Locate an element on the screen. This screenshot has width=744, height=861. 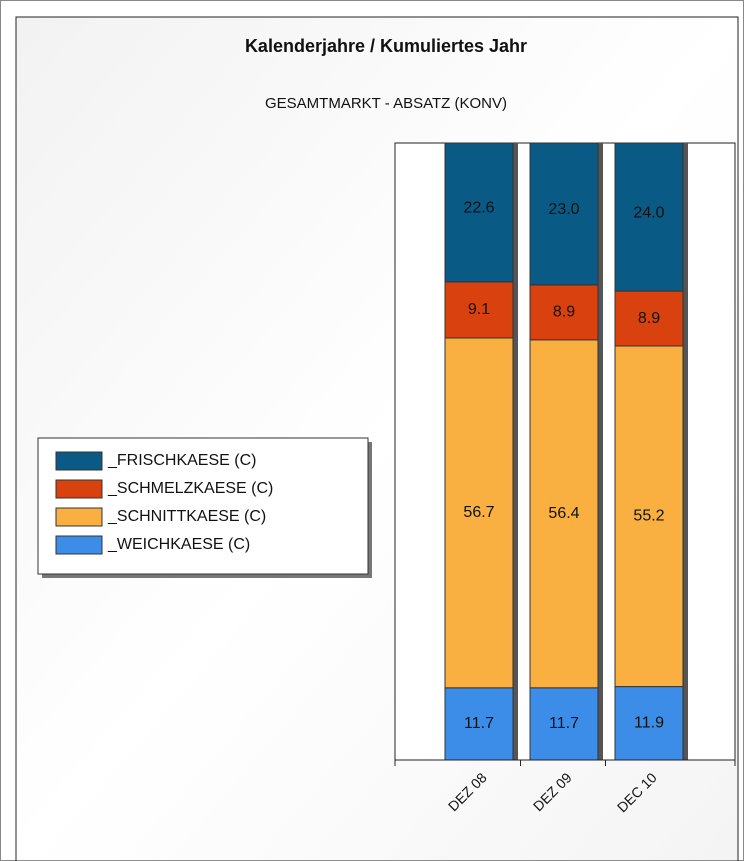
legend-label: _WEICHKAESE (C) is located at coordinates (178, 544).